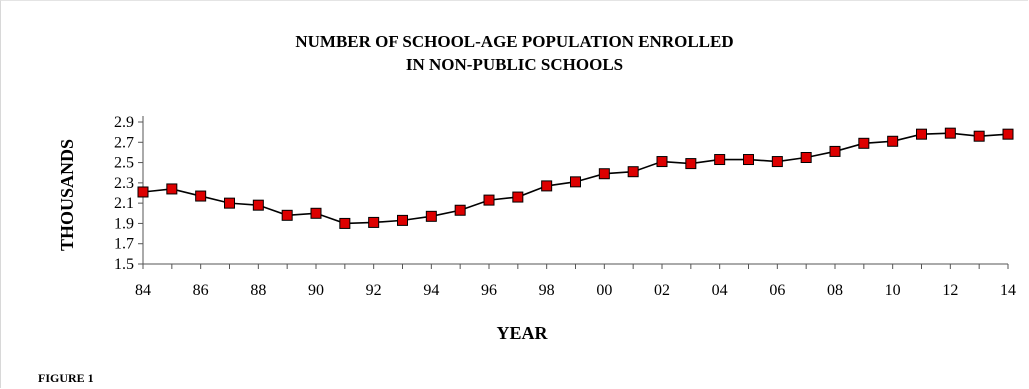 The height and width of the screenshot is (389, 1029). I want to click on y-tick-label: 1.9, so click(124, 223).